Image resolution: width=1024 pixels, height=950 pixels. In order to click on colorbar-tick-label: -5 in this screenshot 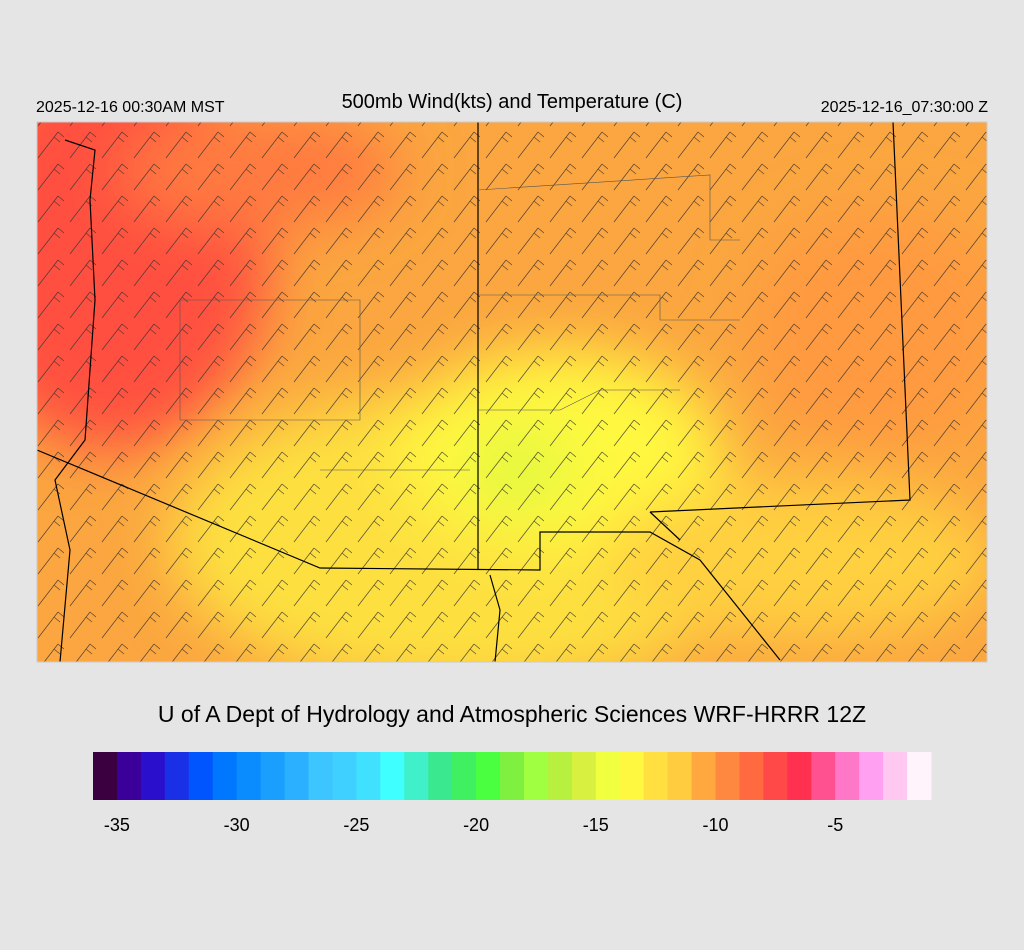, I will do `click(835, 825)`.